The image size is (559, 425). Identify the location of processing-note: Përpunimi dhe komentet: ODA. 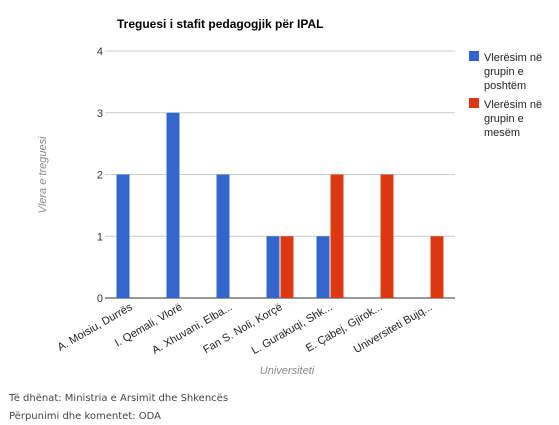
(85, 416).